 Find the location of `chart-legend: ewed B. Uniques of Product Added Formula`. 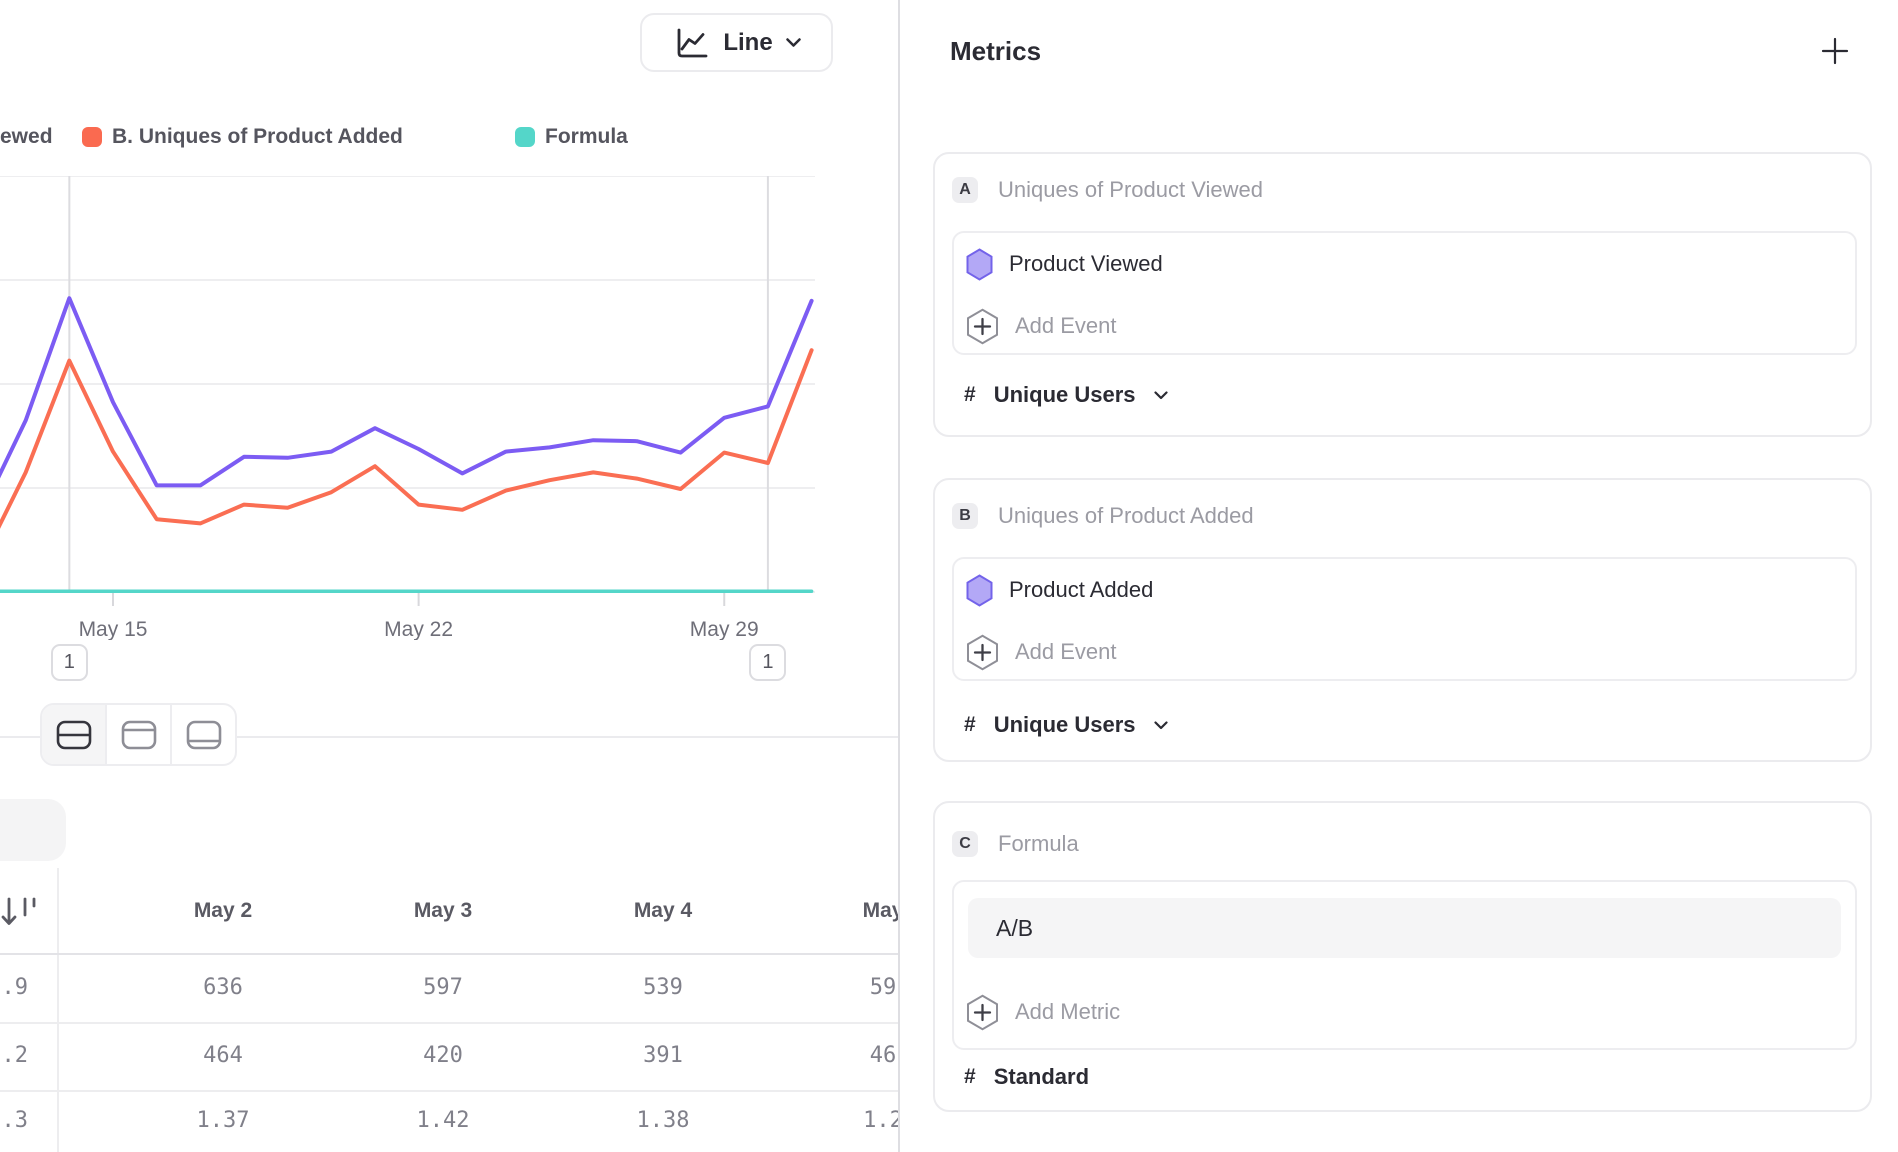

chart-legend: ewed B. Uniques of Product Added Formula is located at coordinates (449, 137).